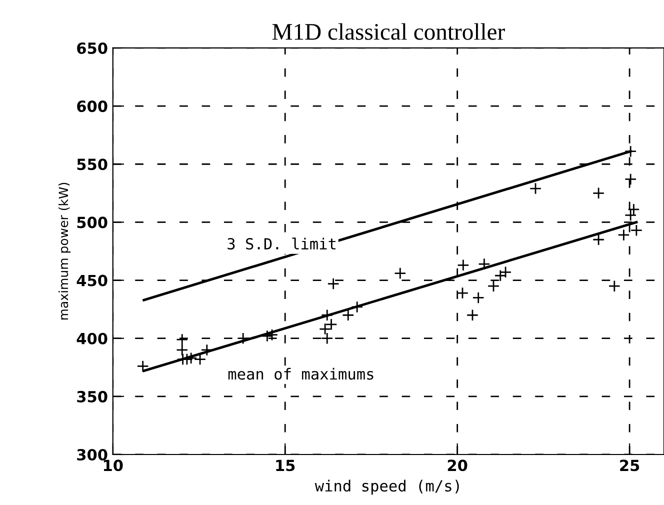 The image size is (664, 505). What do you see at coordinates (630, 466) in the screenshot?
I see `x-tick-label: 25` at bounding box center [630, 466].